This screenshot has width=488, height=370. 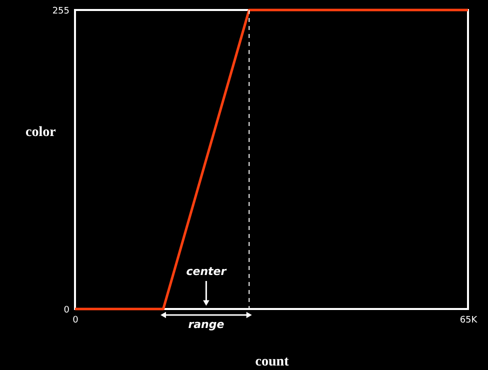 I want to click on y-axis-title: color, so click(x=41, y=132).